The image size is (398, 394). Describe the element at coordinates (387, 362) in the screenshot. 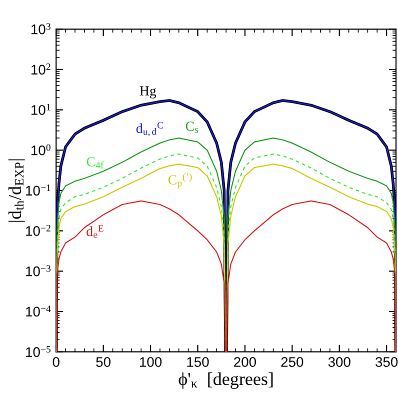

I see `x-tick-label: 350` at that location.